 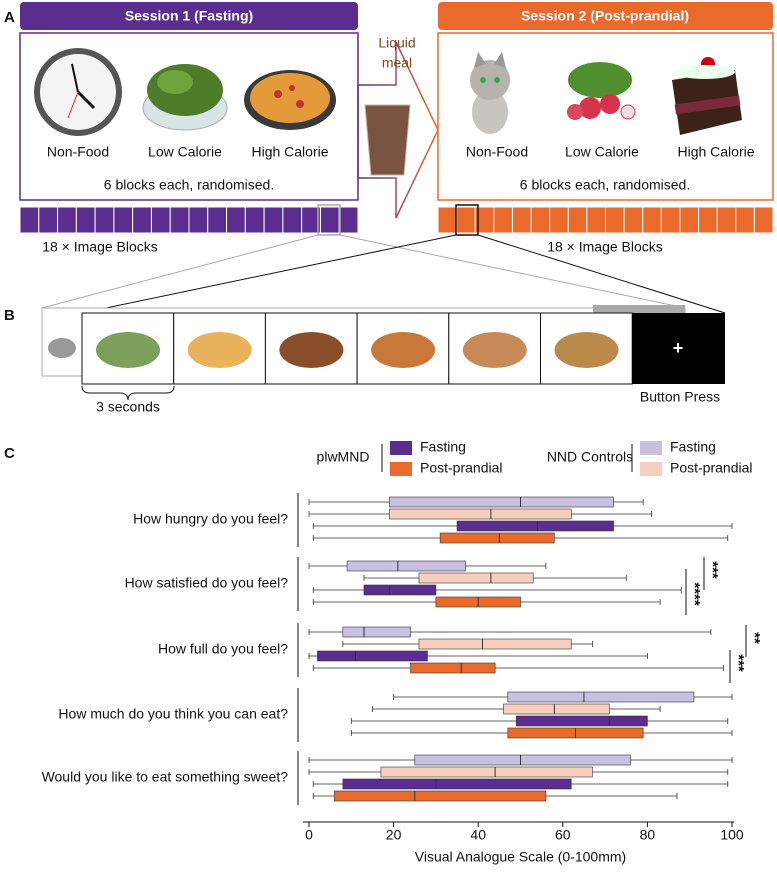 What do you see at coordinates (9, 17) in the screenshot?
I see `panel-label: A` at bounding box center [9, 17].